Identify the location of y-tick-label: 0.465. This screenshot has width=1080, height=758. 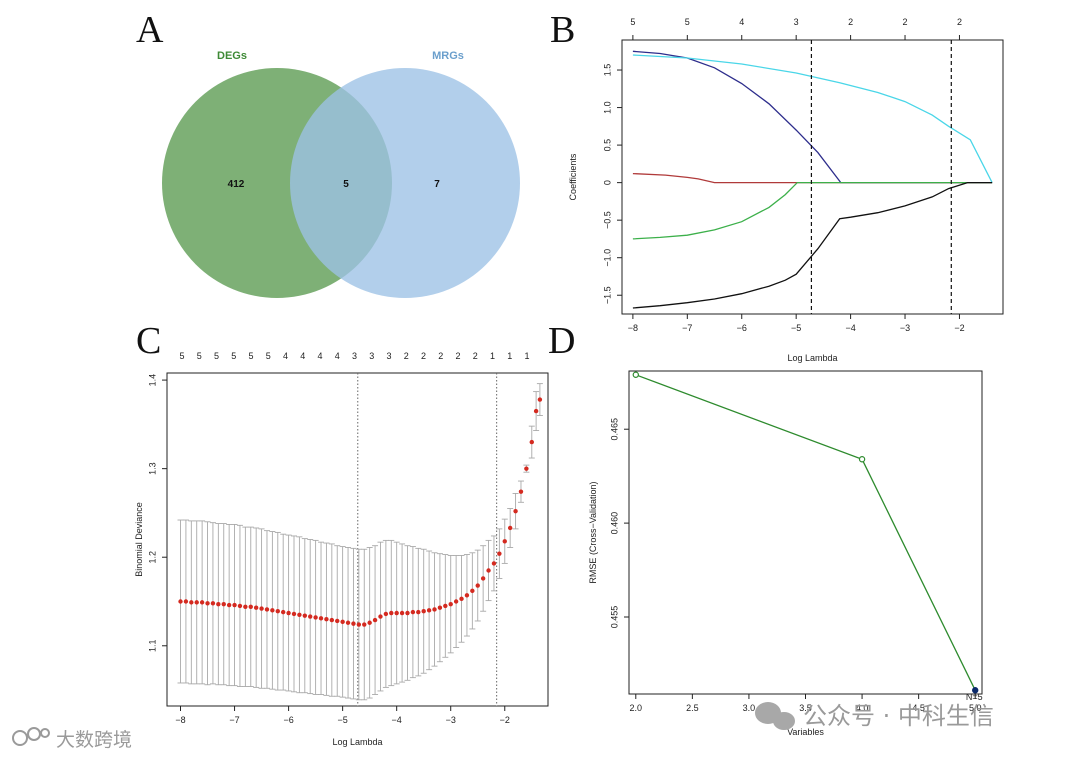
(614, 429).